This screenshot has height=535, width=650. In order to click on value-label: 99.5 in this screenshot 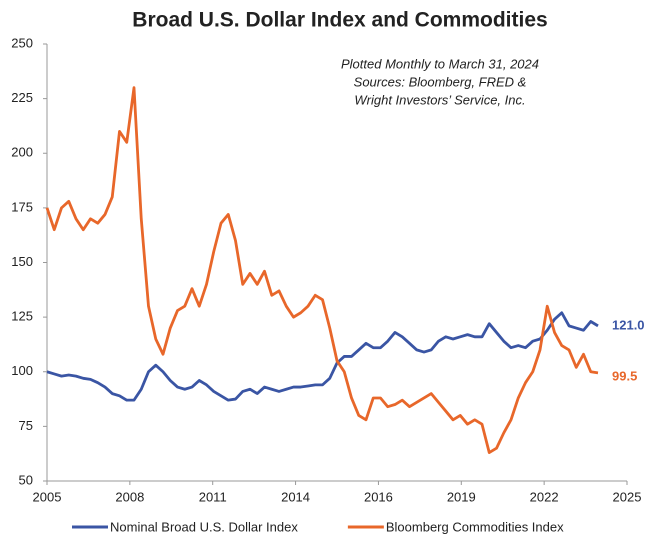, I will do `click(624, 375)`.